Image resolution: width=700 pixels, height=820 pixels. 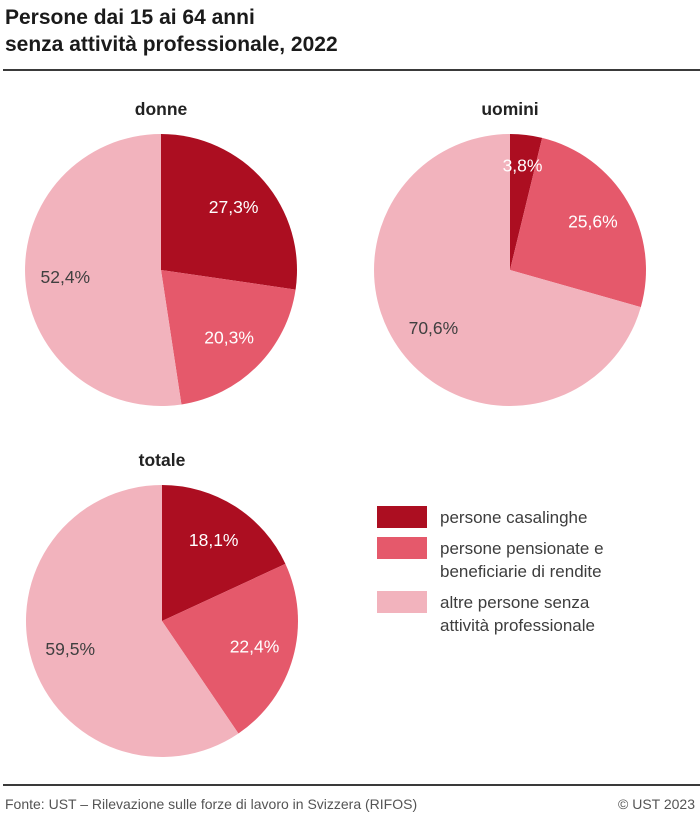 What do you see at coordinates (510, 109) in the screenshot?
I see `pie-title-uomini: uomini` at bounding box center [510, 109].